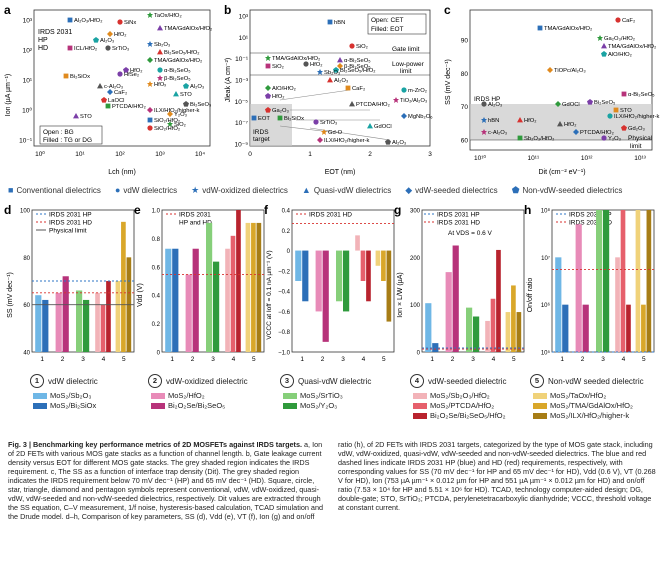 This screenshot has width=660, height=569. I want to click on panel-a-point-label-25: SiO₂/HfO₂, so click(167, 129).